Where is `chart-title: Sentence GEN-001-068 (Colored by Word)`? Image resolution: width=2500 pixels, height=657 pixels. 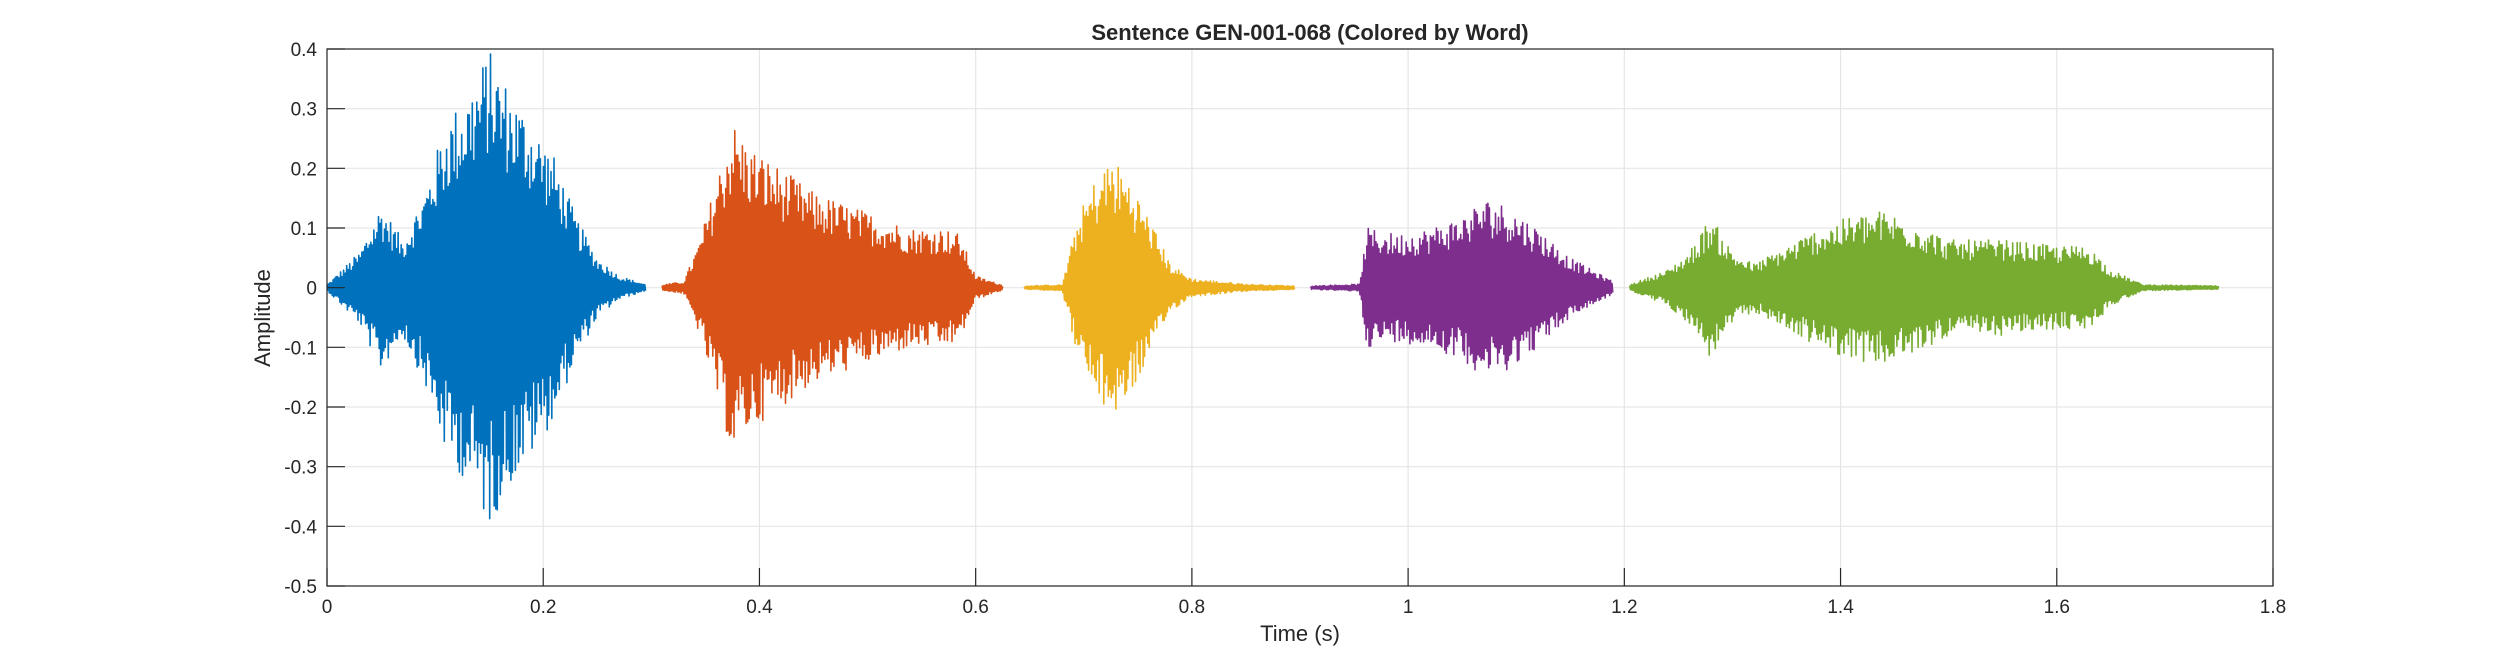 chart-title: Sentence GEN-001-068 (Colored by Word) is located at coordinates (1309, 32).